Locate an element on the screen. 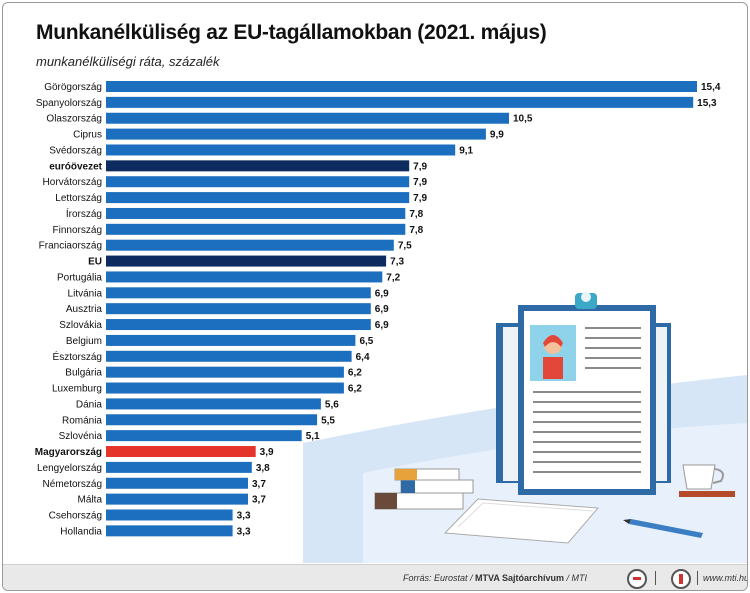 The width and height of the screenshot is (750, 593). category-label: Svédország is located at coordinates (75, 150).